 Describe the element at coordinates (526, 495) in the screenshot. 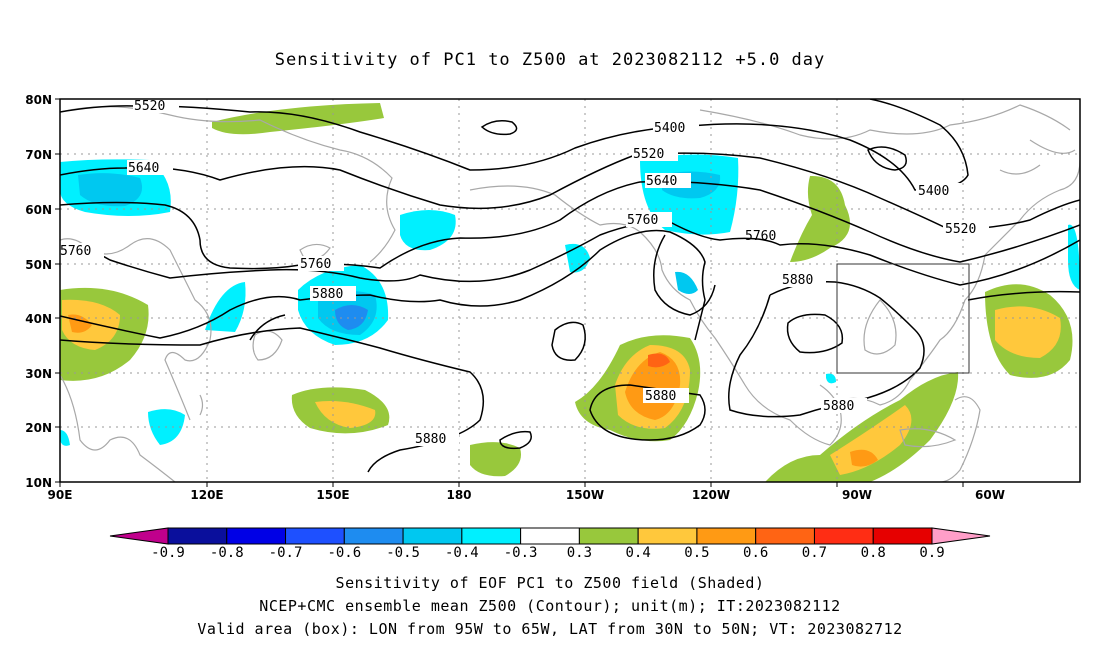

I see `longitude-labels: 90E 120E 150E 180 150W 120W 90W 60W` at that location.